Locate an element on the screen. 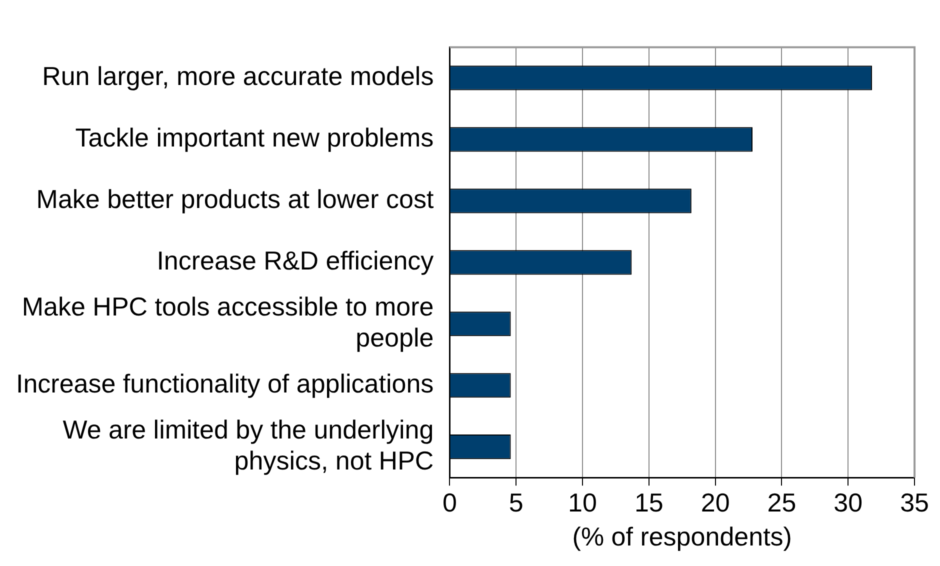  y-tick-label: Tackle important new problems is located at coordinates (254, 137).